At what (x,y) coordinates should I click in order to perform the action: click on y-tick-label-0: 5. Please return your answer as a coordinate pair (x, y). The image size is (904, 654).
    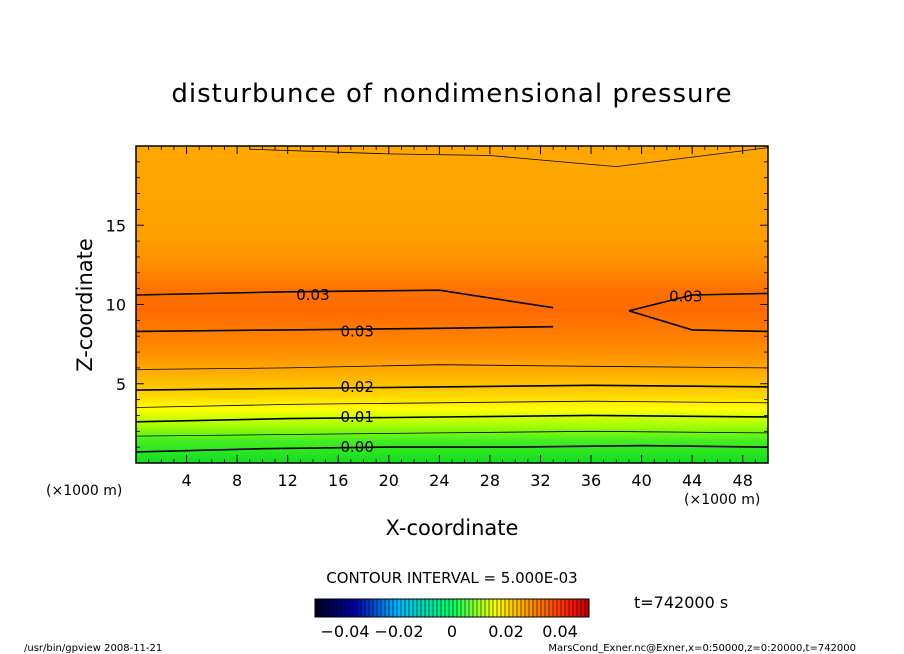
    Looking at the image, I should click on (121, 384).